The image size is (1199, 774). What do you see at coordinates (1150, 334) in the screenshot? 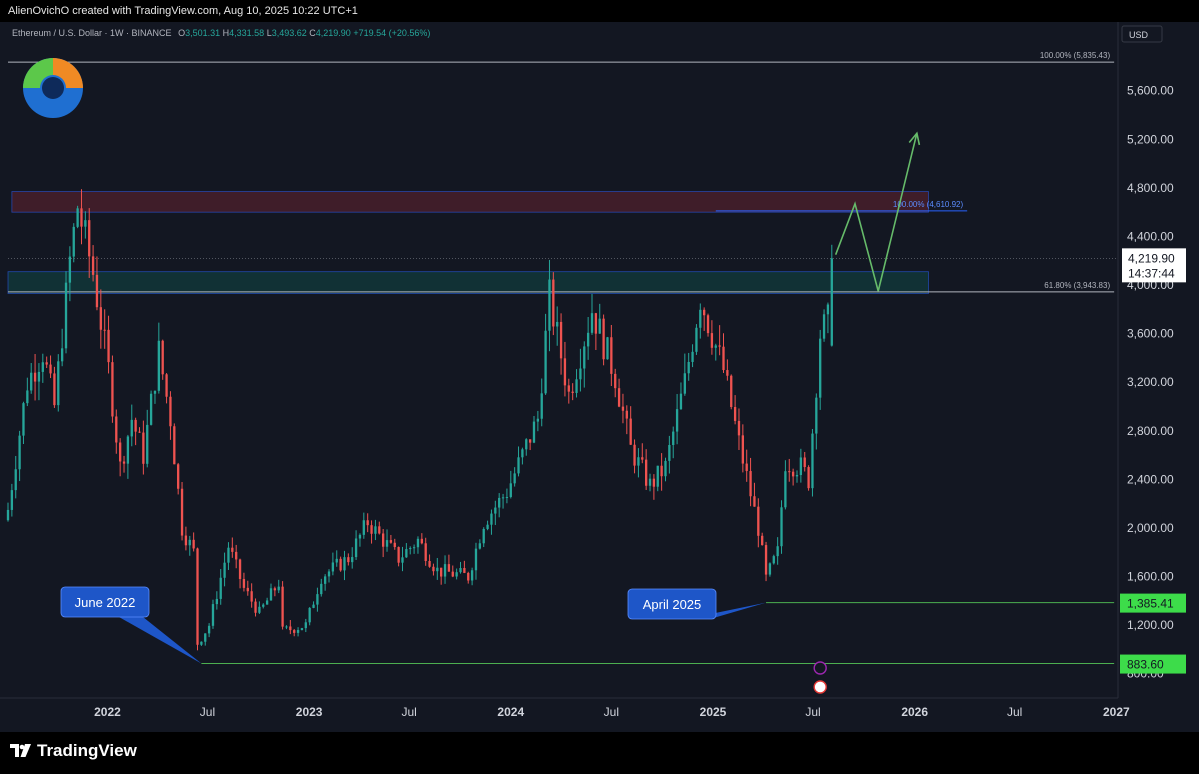
I see `y-tick-label: 3,600.00` at bounding box center [1150, 334].